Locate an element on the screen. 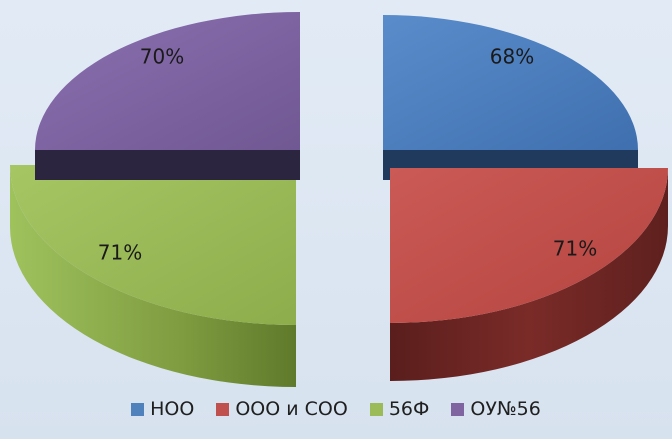 The width and height of the screenshot is (672, 439). legend-label-4: ОУ№56 is located at coordinates (505, 409).